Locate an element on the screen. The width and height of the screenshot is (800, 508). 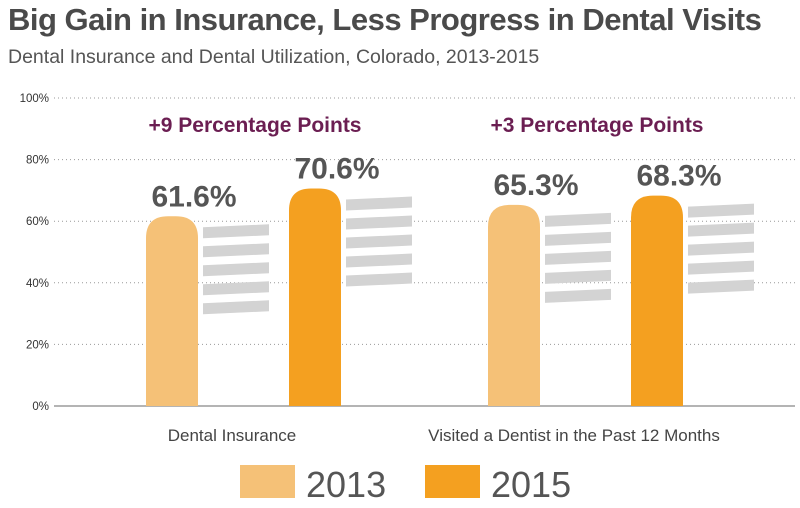
y-tick-label: 100% is located at coordinates (34, 99).